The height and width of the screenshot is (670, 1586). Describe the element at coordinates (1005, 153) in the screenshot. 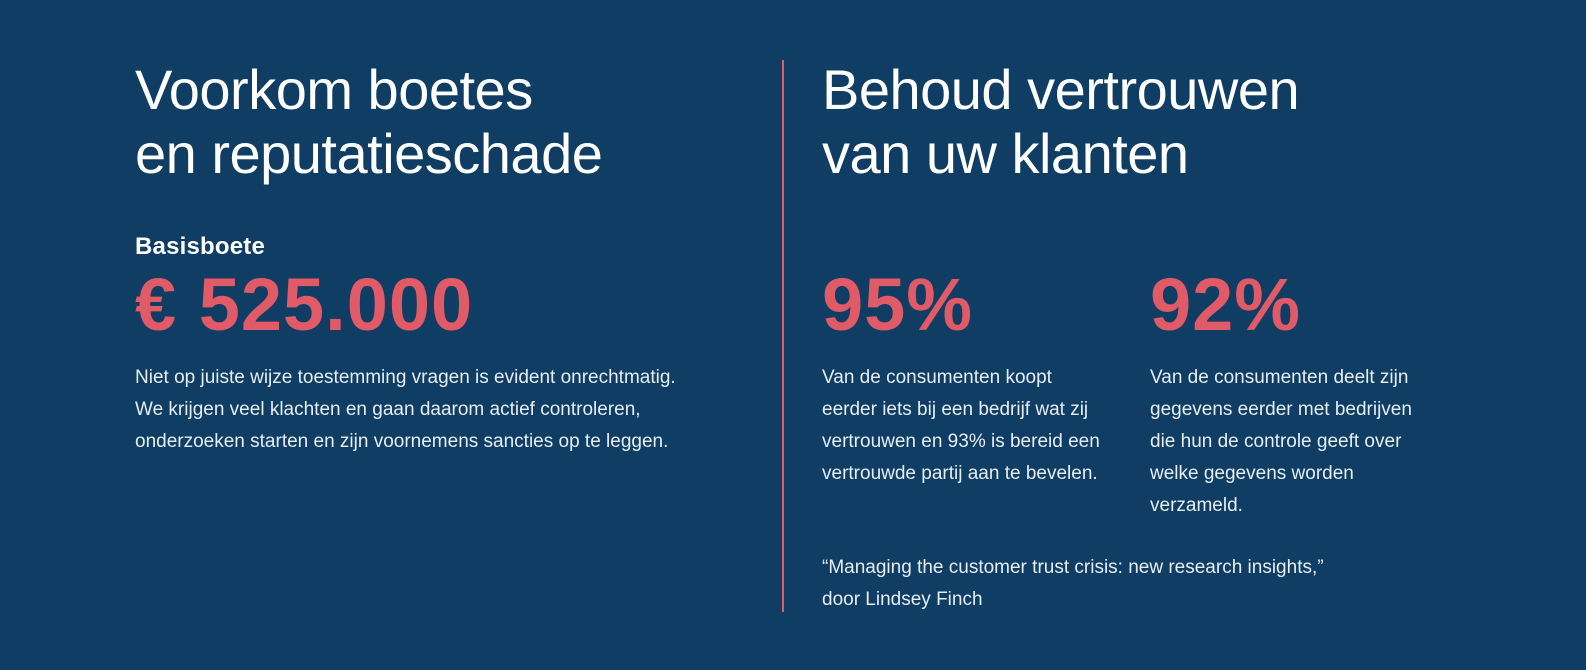

I see `right-heading-line2: van uw klanten` at that location.